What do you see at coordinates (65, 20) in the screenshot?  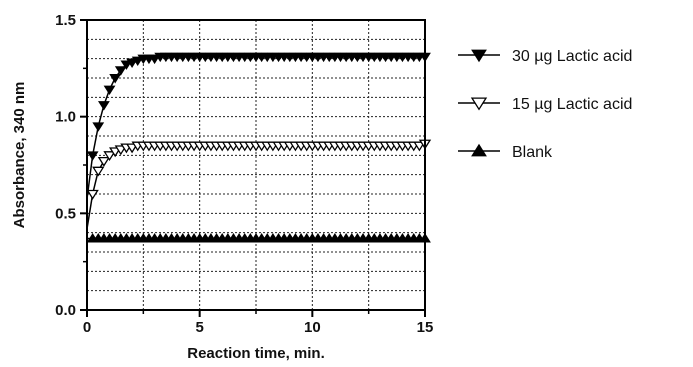 I see `y-tick-label: 1.5` at bounding box center [65, 20].